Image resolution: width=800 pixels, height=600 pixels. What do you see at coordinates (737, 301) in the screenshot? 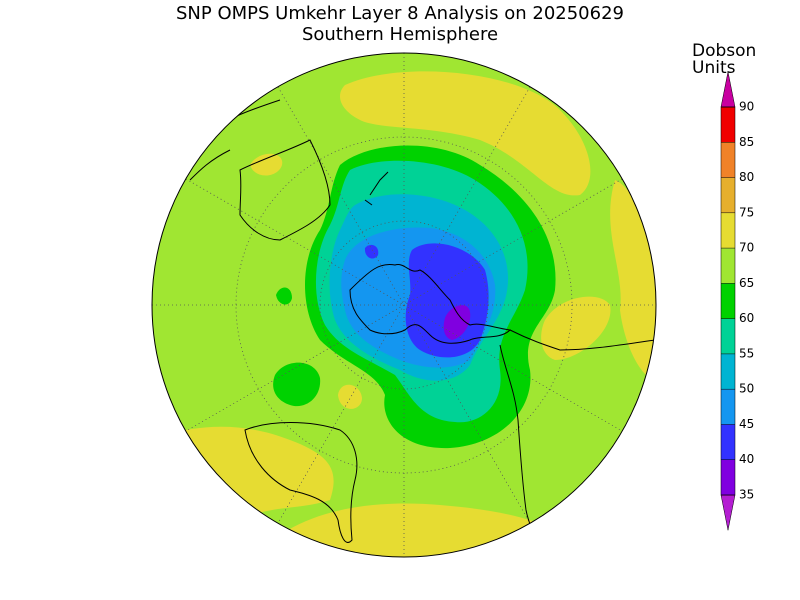
I see `colorbar: 35 40 45 50 55 60 65 70 75 80 85 90` at bounding box center [737, 301].